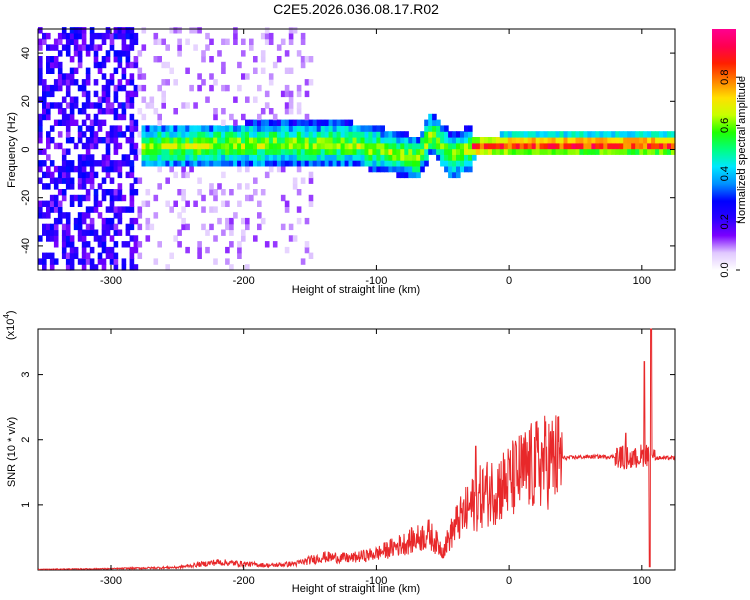 This screenshot has width=750, height=600. What do you see at coordinates (725, 77) in the screenshot?
I see `colorbar-tick-label: 0.8` at bounding box center [725, 77].